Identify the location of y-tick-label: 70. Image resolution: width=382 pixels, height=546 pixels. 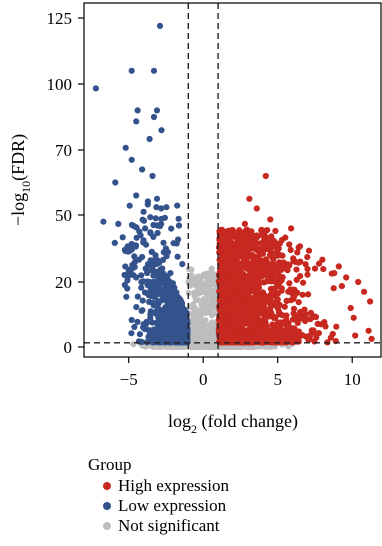
(63, 150).